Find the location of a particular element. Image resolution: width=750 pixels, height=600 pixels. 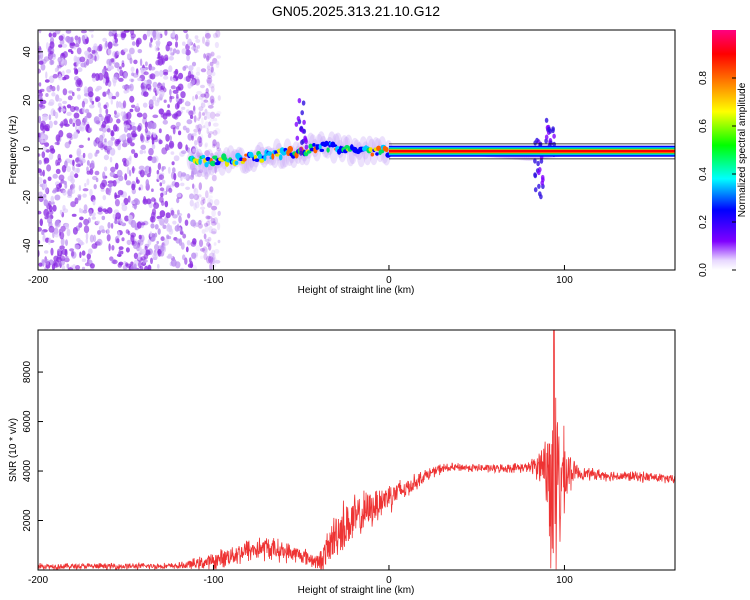

x-tick-label: 100 is located at coordinates (564, 580).